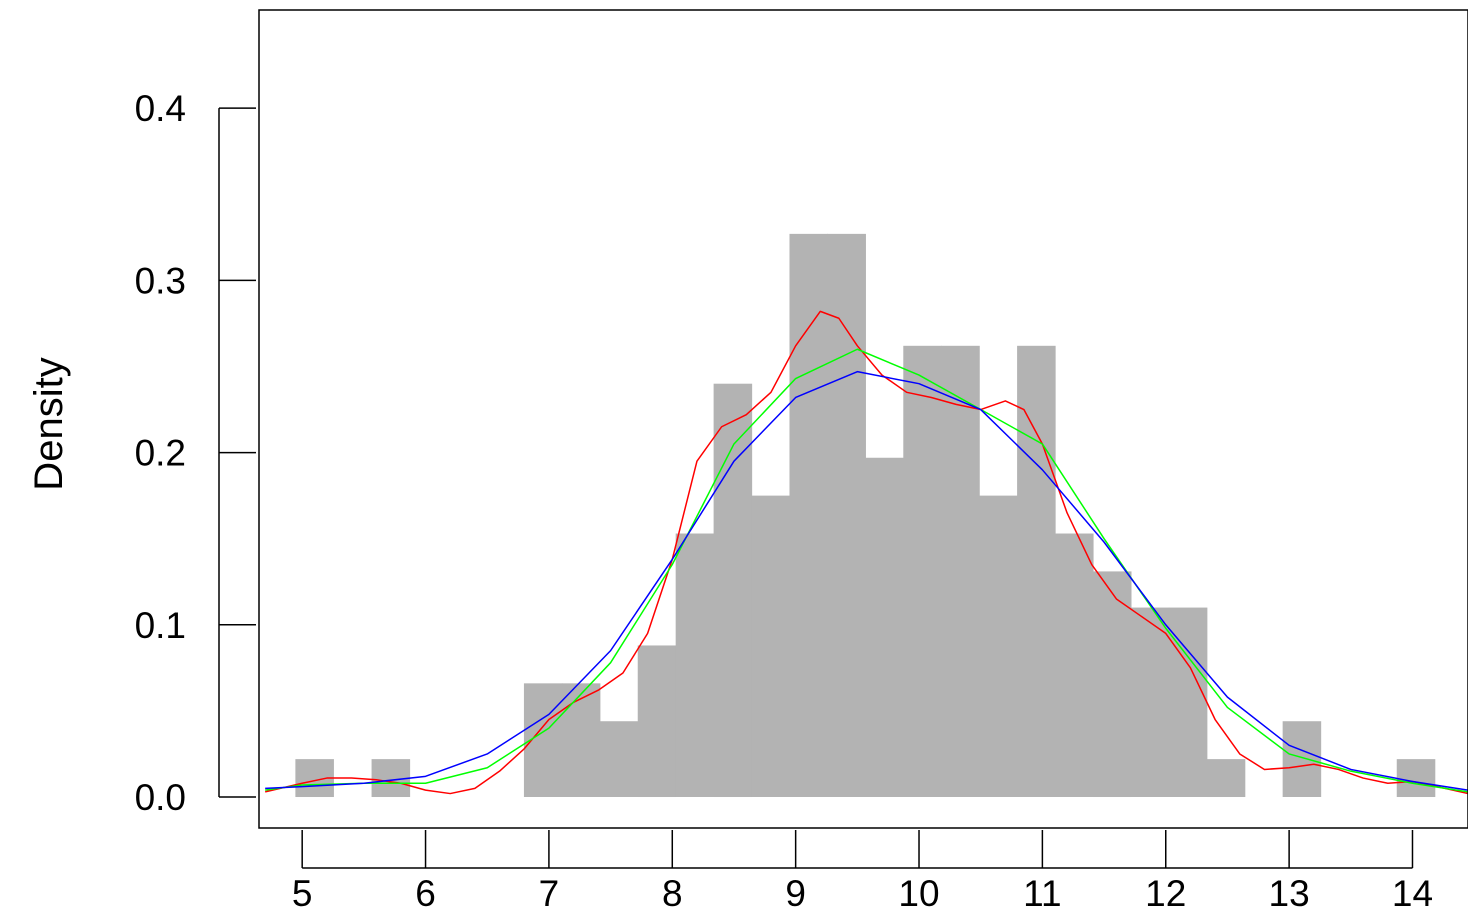 This screenshot has height=917, width=1468. What do you see at coordinates (672, 893) in the screenshot?
I see `x-tick-label-3: 8` at bounding box center [672, 893].